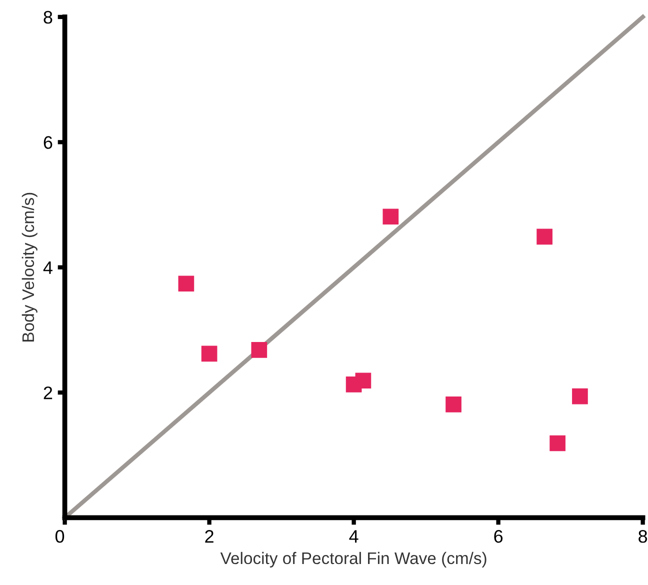 The width and height of the screenshot is (648, 585). I want to click on x-tick-label: 4, so click(353, 536).